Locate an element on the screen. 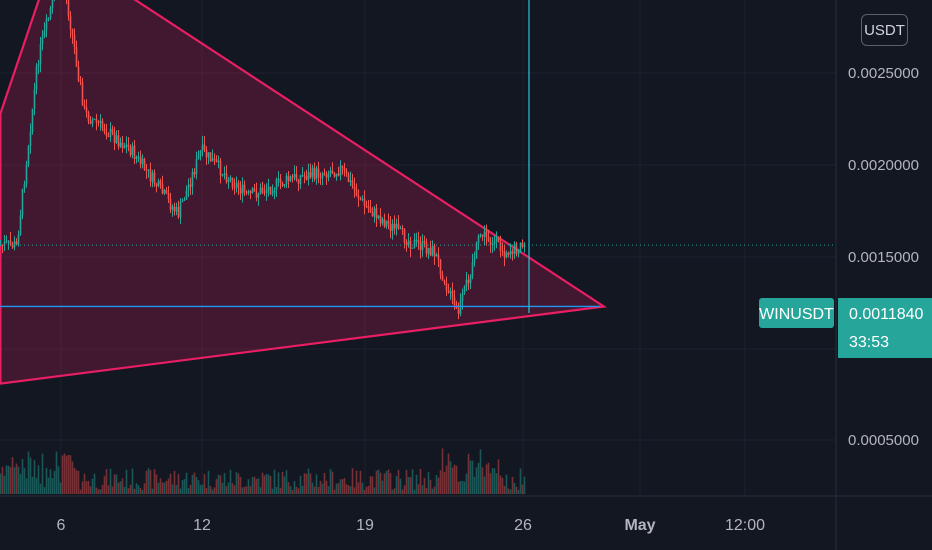 This screenshot has width=932, height=550. symbol-badge-label: WINUSDT is located at coordinates (796, 314).